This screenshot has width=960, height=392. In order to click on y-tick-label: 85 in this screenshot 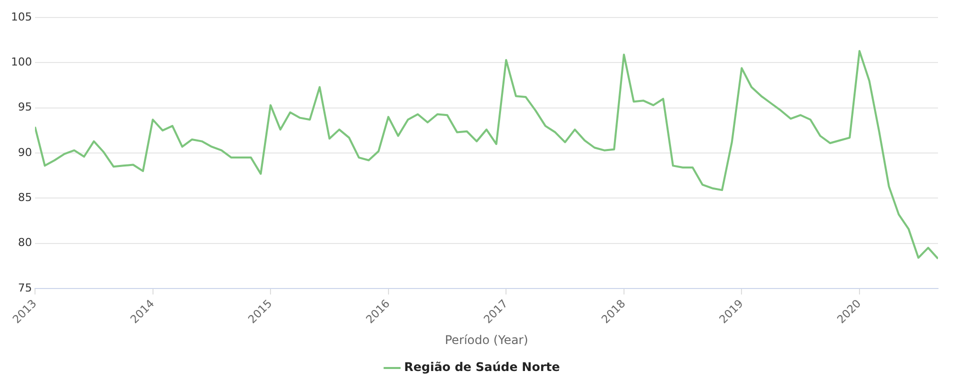, I will do `click(25, 197)`.